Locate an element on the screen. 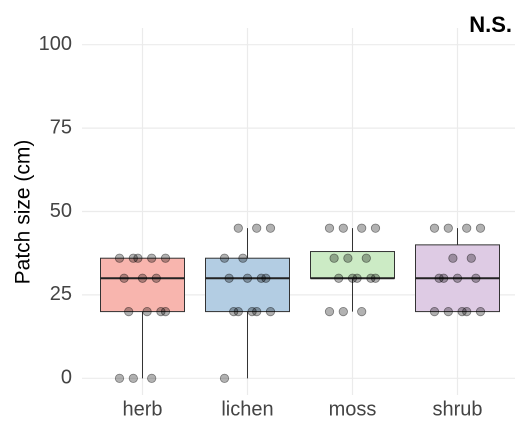 Image resolution: width=523 pixels, height=423 pixels. y-tick-label: 100 is located at coordinates (55, 44).